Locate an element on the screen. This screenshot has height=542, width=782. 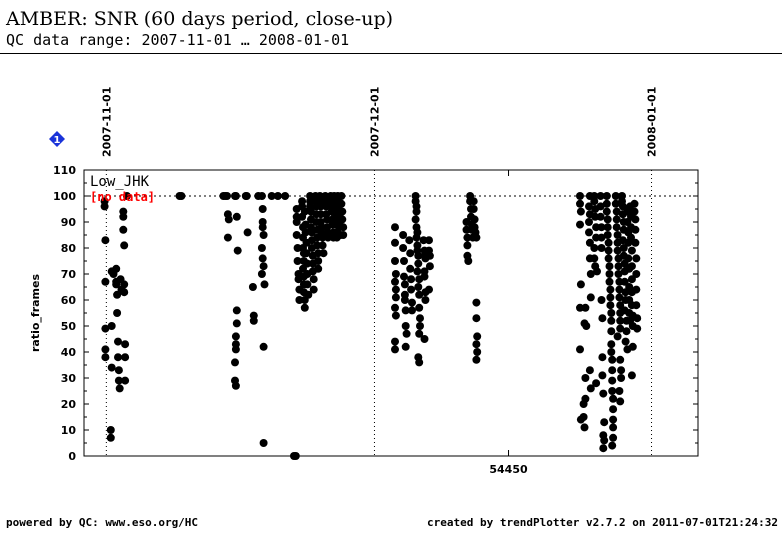
y-axis-label: ratio_frames is located at coordinates (35, 313).